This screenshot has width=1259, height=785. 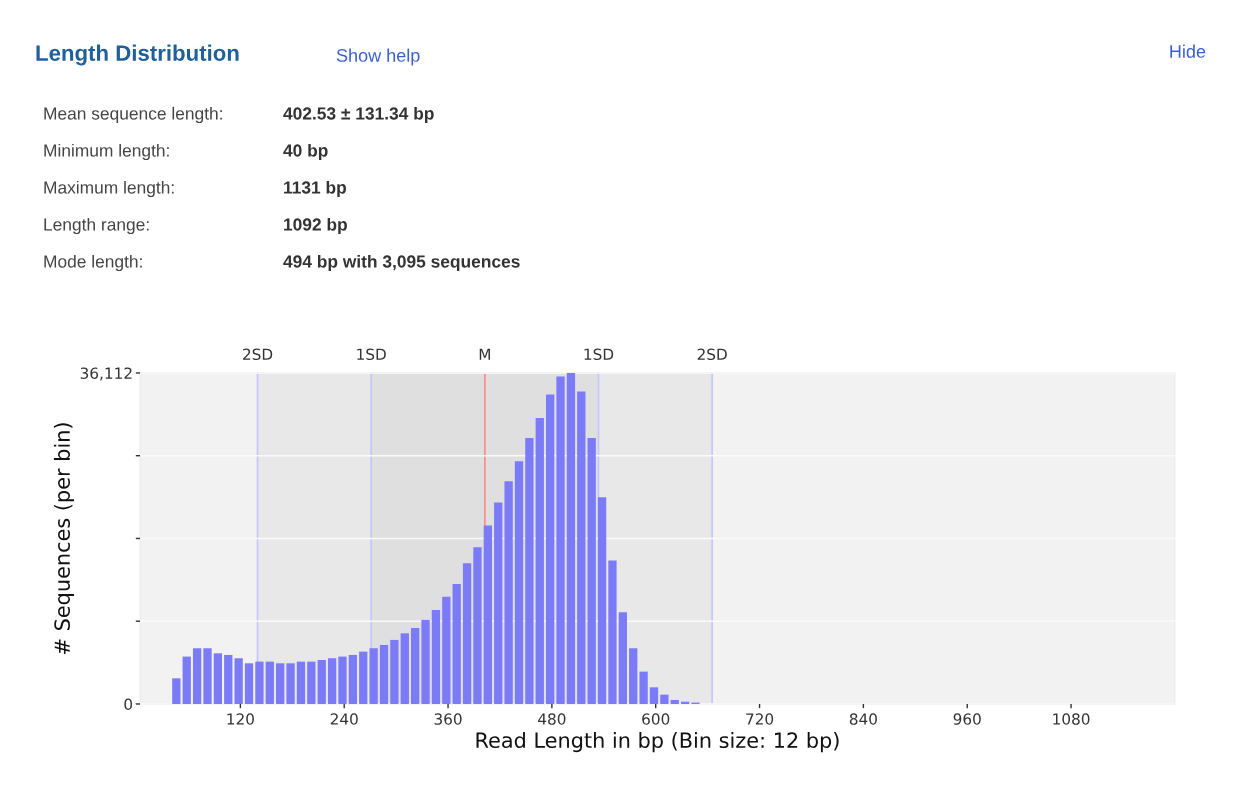 I want to click on x-tick-label: 480, so click(x=552, y=719).